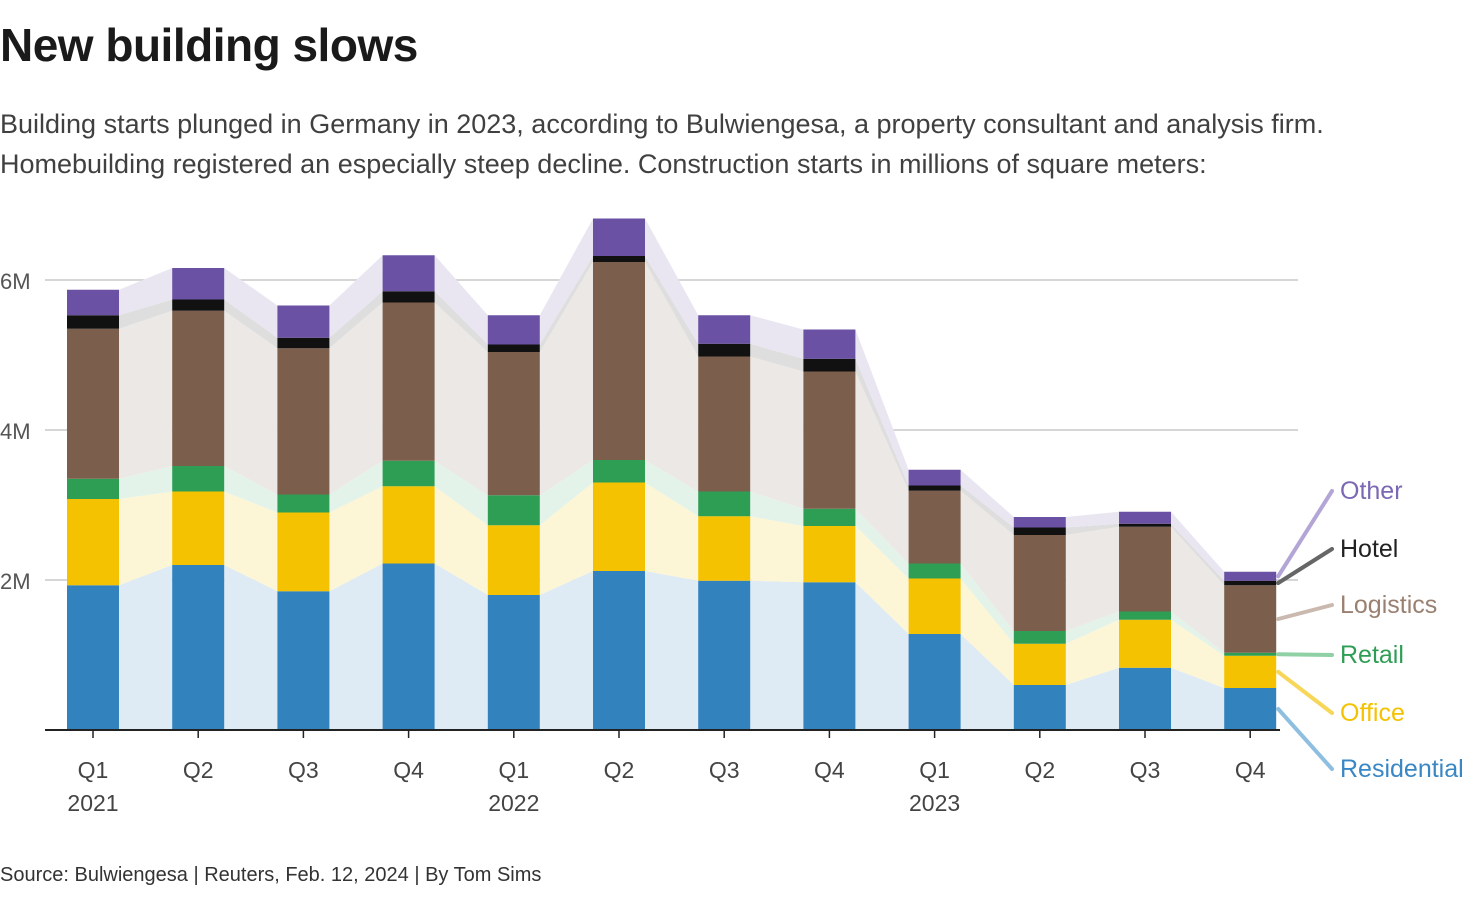 The image size is (1476, 898). Describe the element at coordinates (15, 431) in the screenshot. I see `y-tick-label: 4M` at that location.